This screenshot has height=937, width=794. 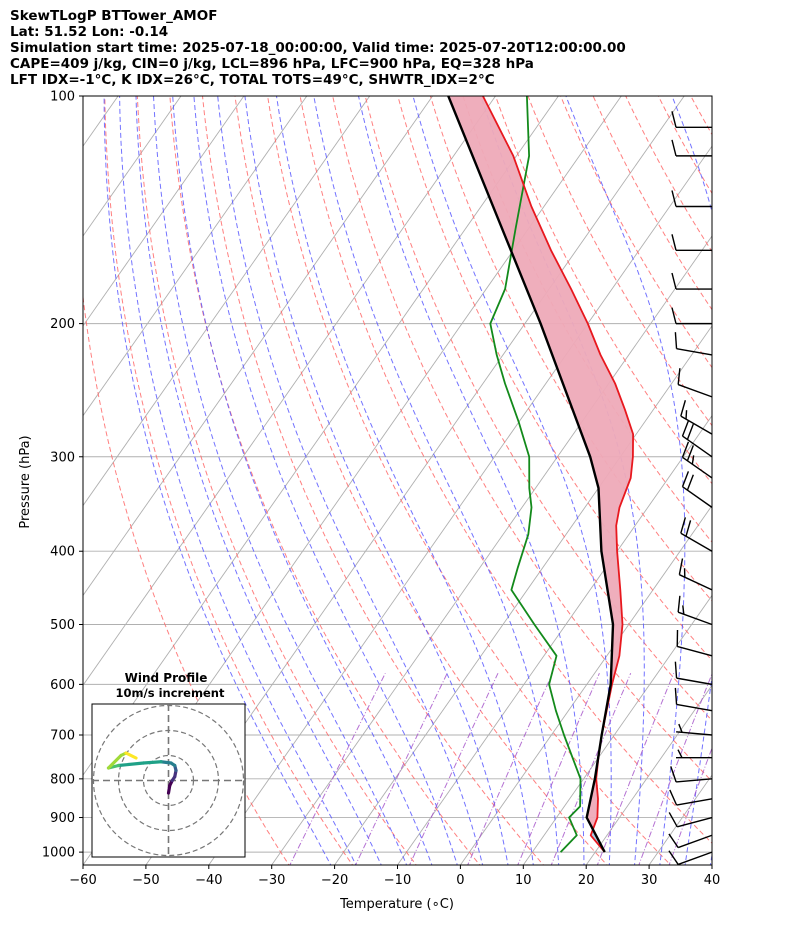 I want to click on x-tick-label: 10, so click(x=523, y=880).